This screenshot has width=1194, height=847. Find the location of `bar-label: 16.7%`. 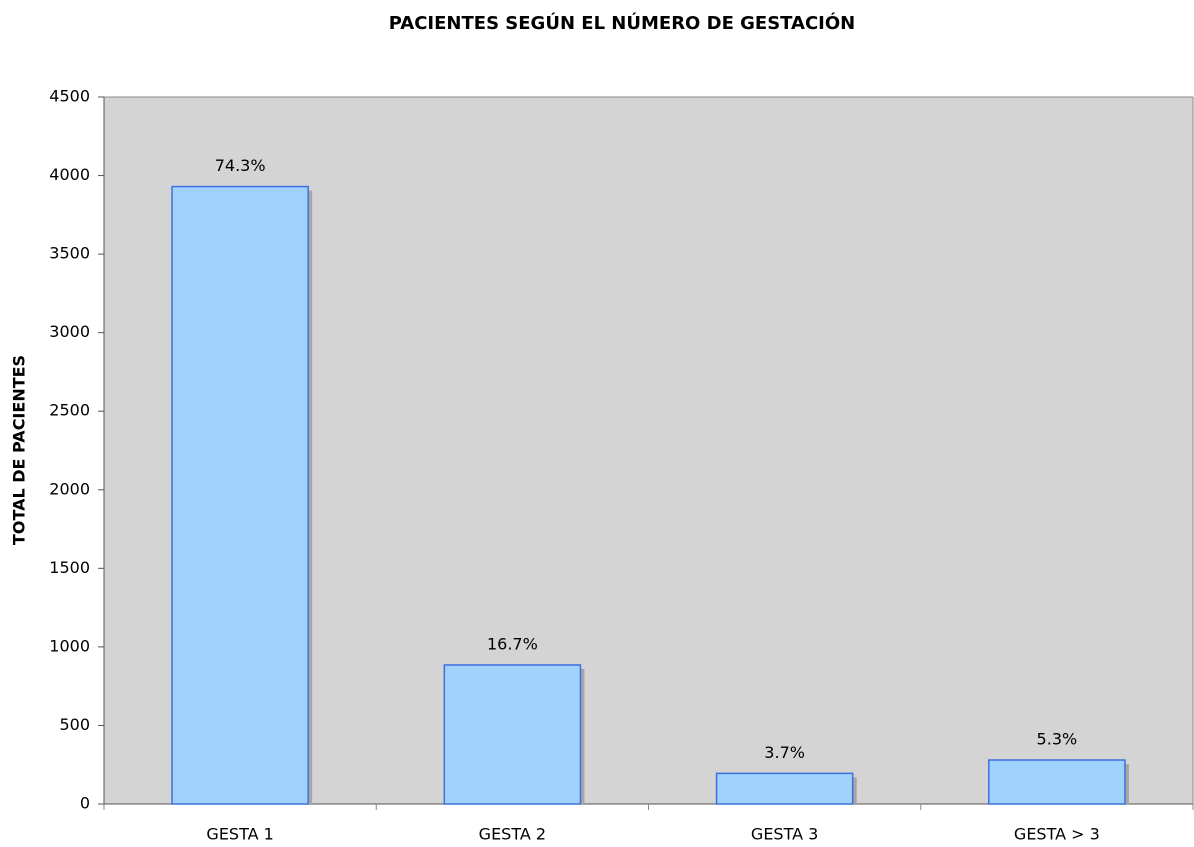

bar-label: 16.7% is located at coordinates (512, 643).